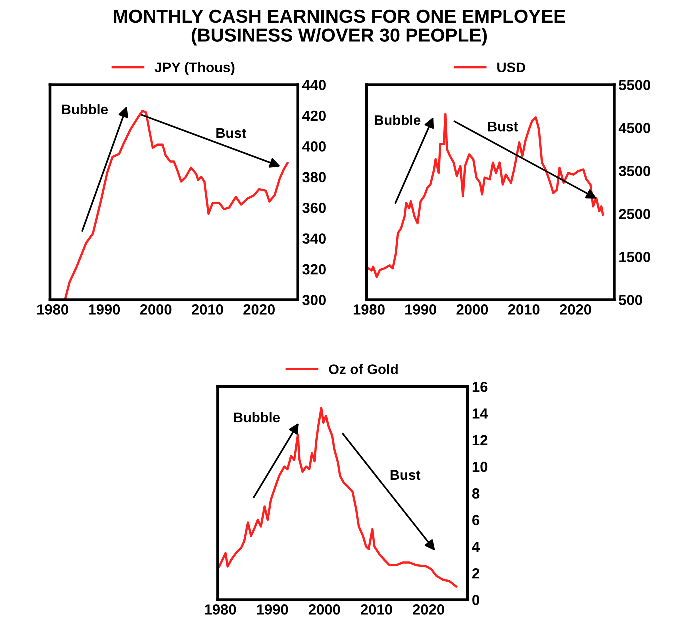 Image resolution: width=679 pixels, height=625 pixels. I want to click on y-tick-label: 400, so click(314, 147).